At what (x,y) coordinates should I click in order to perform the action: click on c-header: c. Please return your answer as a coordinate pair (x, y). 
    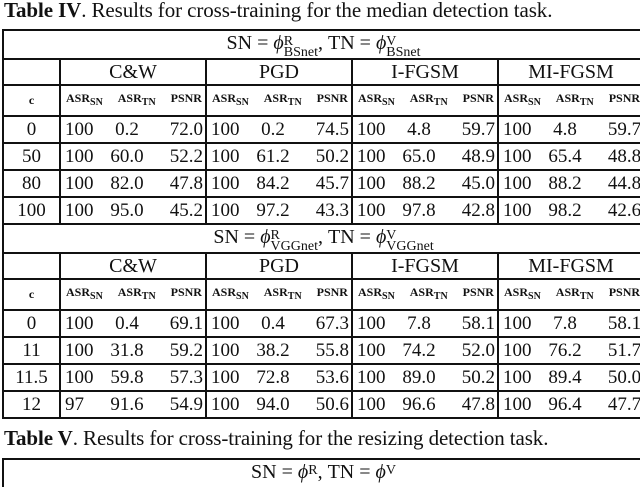
    Looking at the image, I should click on (31, 100).